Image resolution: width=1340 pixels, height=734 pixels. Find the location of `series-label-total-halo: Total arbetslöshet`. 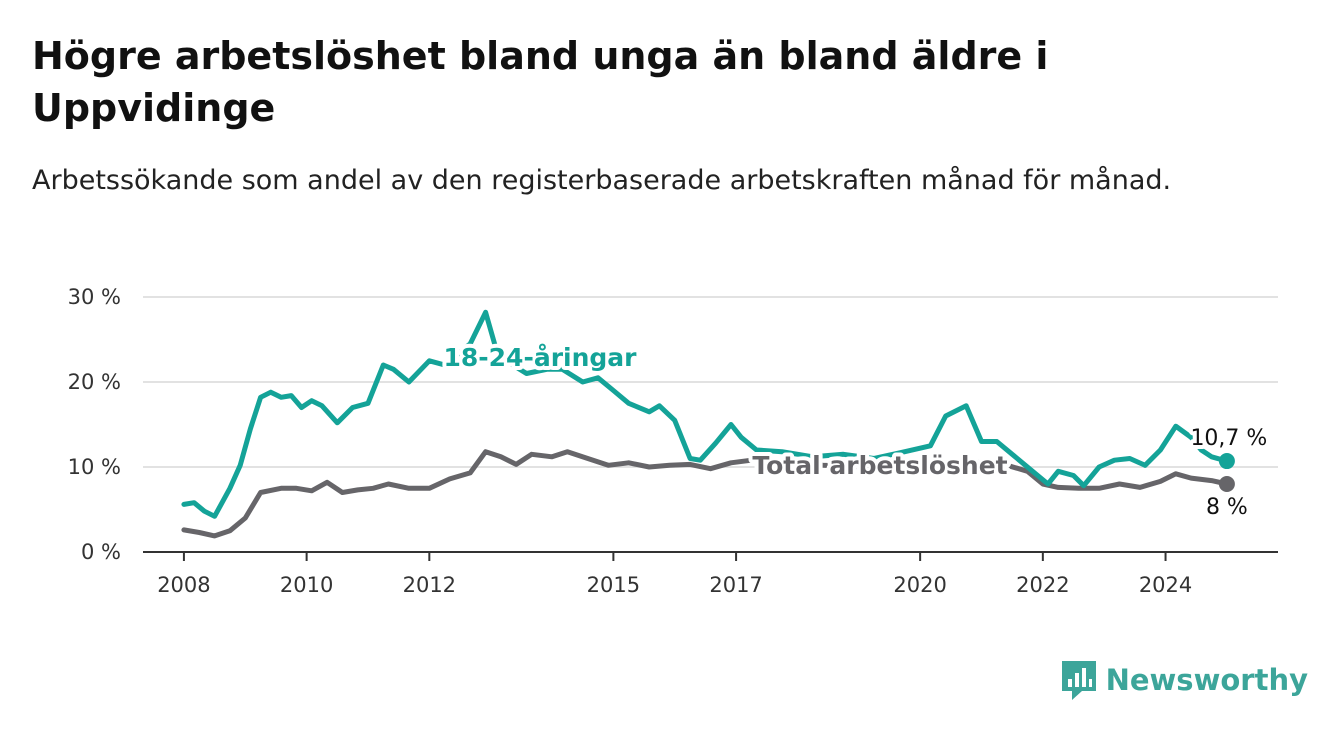

series-label-total-halo: Total arbetslöshet is located at coordinates (879, 465).